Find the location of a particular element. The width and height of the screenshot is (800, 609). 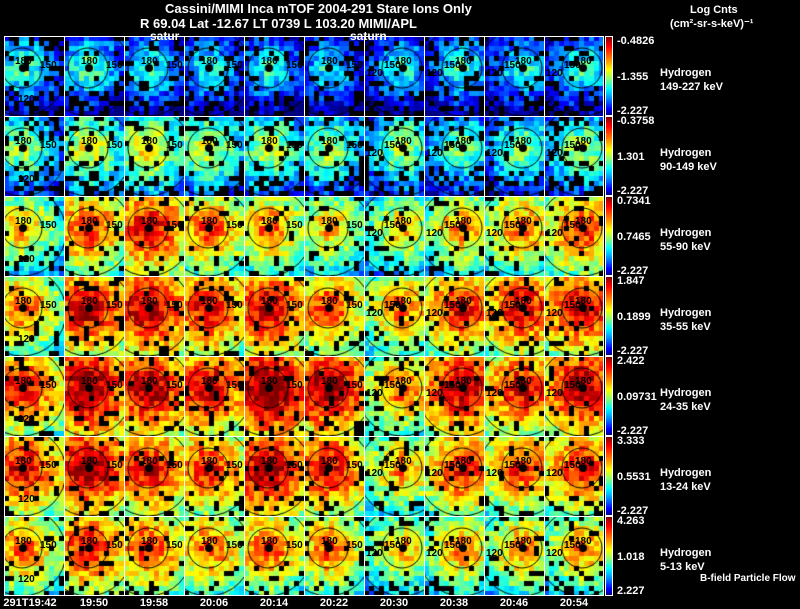

species-energy-label: Hydrogen 24-35 keV is located at coordinates (685, 400).